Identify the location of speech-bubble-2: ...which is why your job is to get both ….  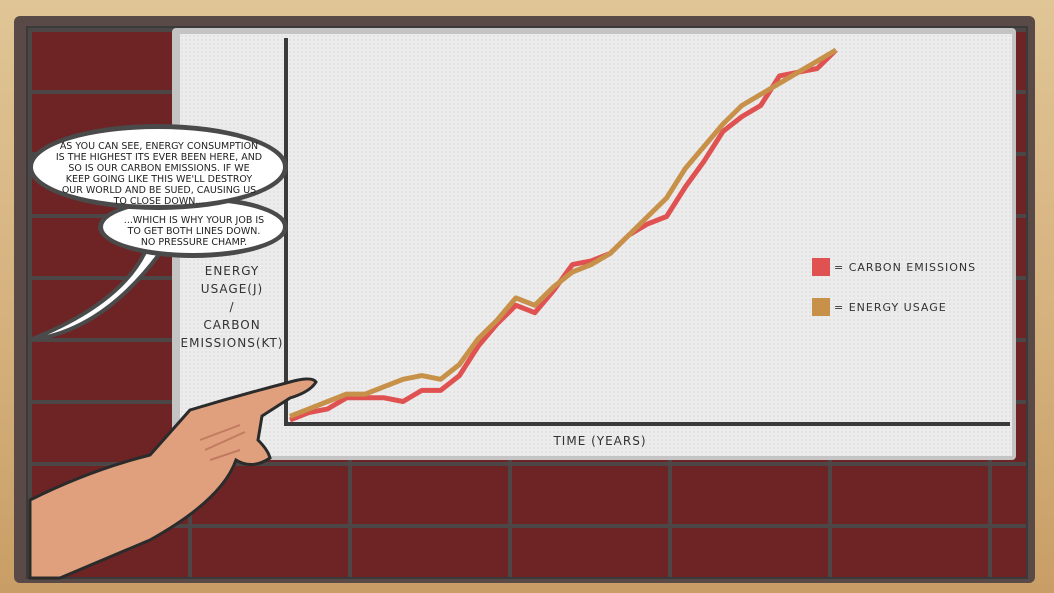
(193, 227).